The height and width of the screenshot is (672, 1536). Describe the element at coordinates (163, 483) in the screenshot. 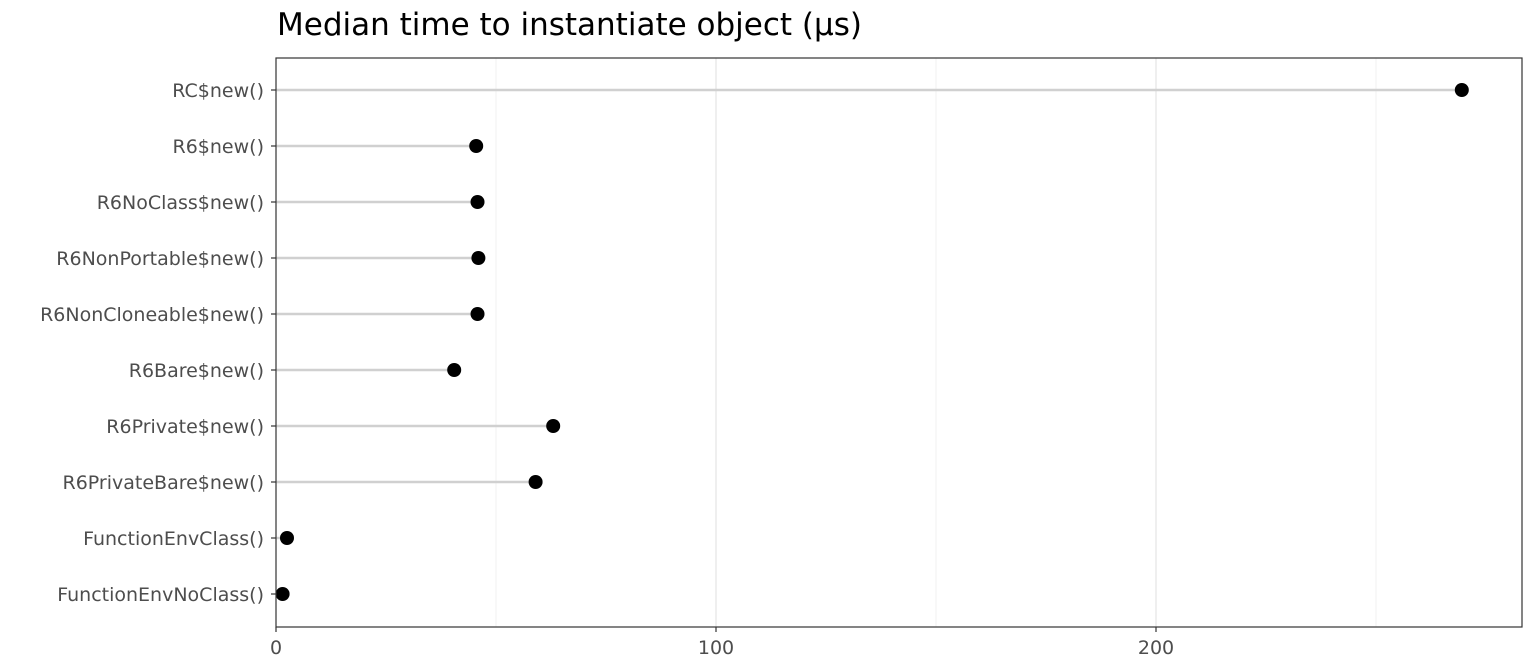

I see `y-tick-label: R6PrivateBare$new()` at that location.